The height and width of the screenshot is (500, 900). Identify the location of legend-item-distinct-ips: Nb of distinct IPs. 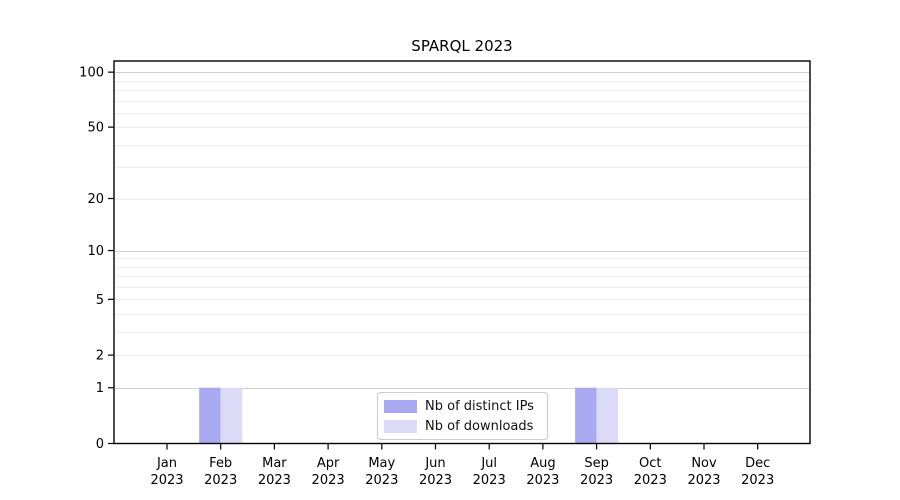
(465, 406).